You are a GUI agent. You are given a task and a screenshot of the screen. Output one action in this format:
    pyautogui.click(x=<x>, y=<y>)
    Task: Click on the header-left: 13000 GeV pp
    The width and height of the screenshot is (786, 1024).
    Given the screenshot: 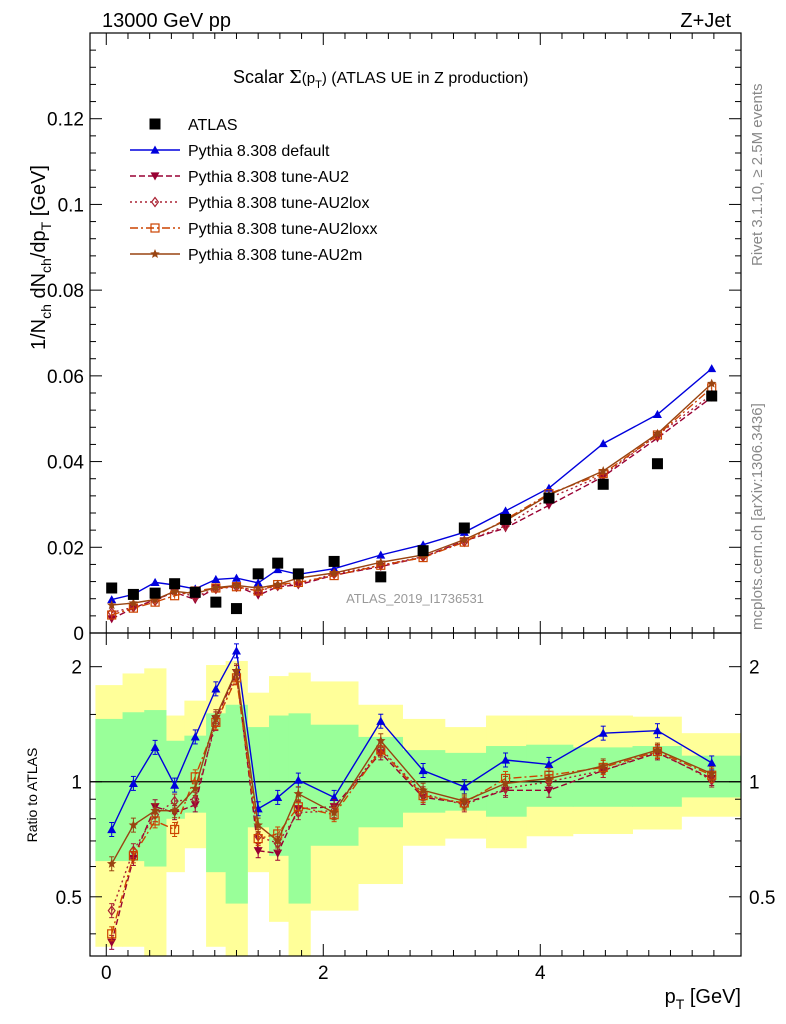 What is the action you would take?
    pyautogui.click(x=166, y=21)
    